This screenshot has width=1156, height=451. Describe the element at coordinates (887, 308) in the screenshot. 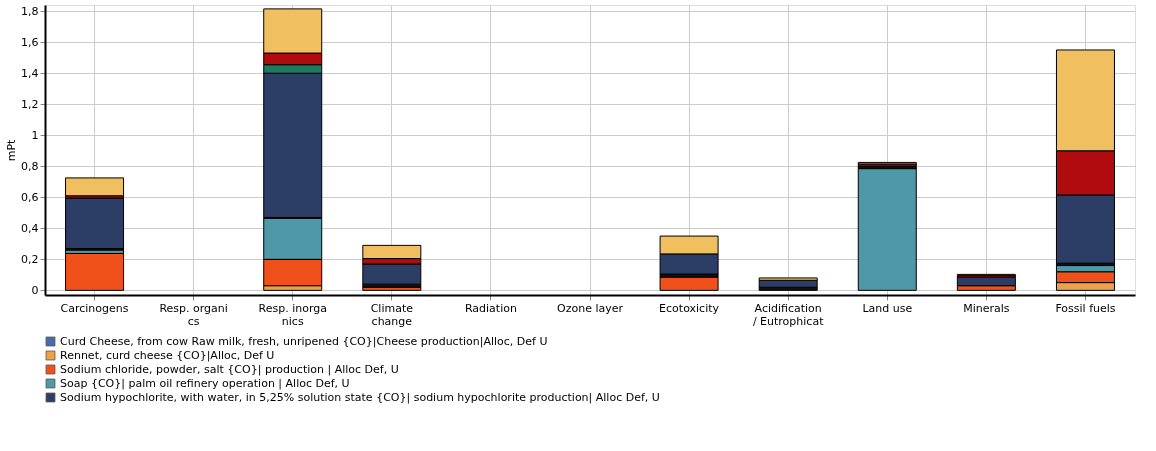

I see `x-tick-label: Land use` at that location.